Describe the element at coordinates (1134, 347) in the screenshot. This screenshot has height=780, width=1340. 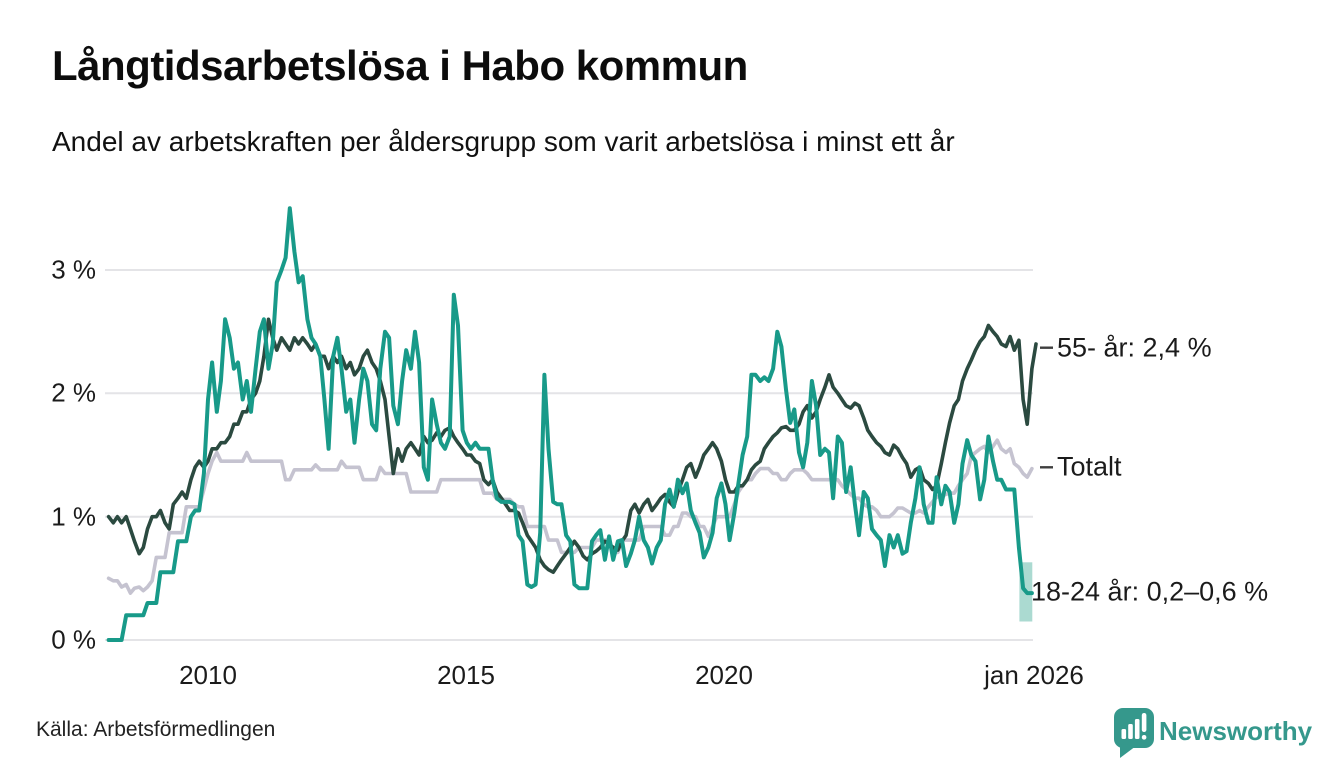
I see `series-label-55-ar: 55- år: 2,4 %` at that location.